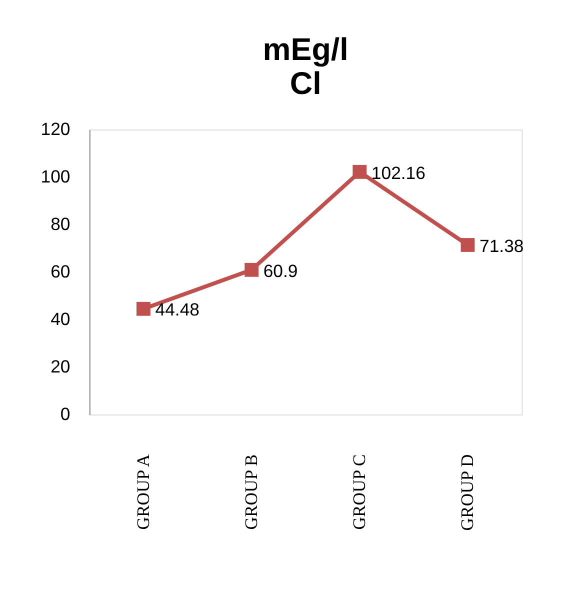 Image resolution: width=564 pixels, height=603 pixels. Describe the element at coordinates (60, 224) in the screenshot. I see `y-tick-label: 80` at that location.